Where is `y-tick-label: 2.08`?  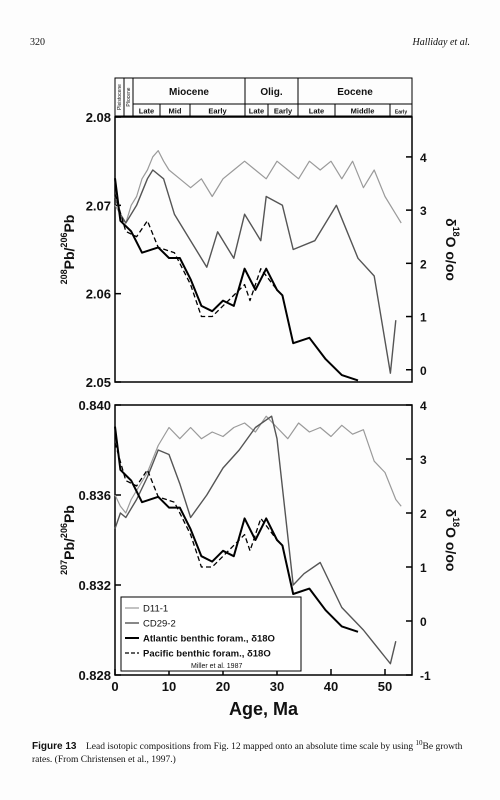
y-tick-label: 2.08 is located at coordinates (98, 117).